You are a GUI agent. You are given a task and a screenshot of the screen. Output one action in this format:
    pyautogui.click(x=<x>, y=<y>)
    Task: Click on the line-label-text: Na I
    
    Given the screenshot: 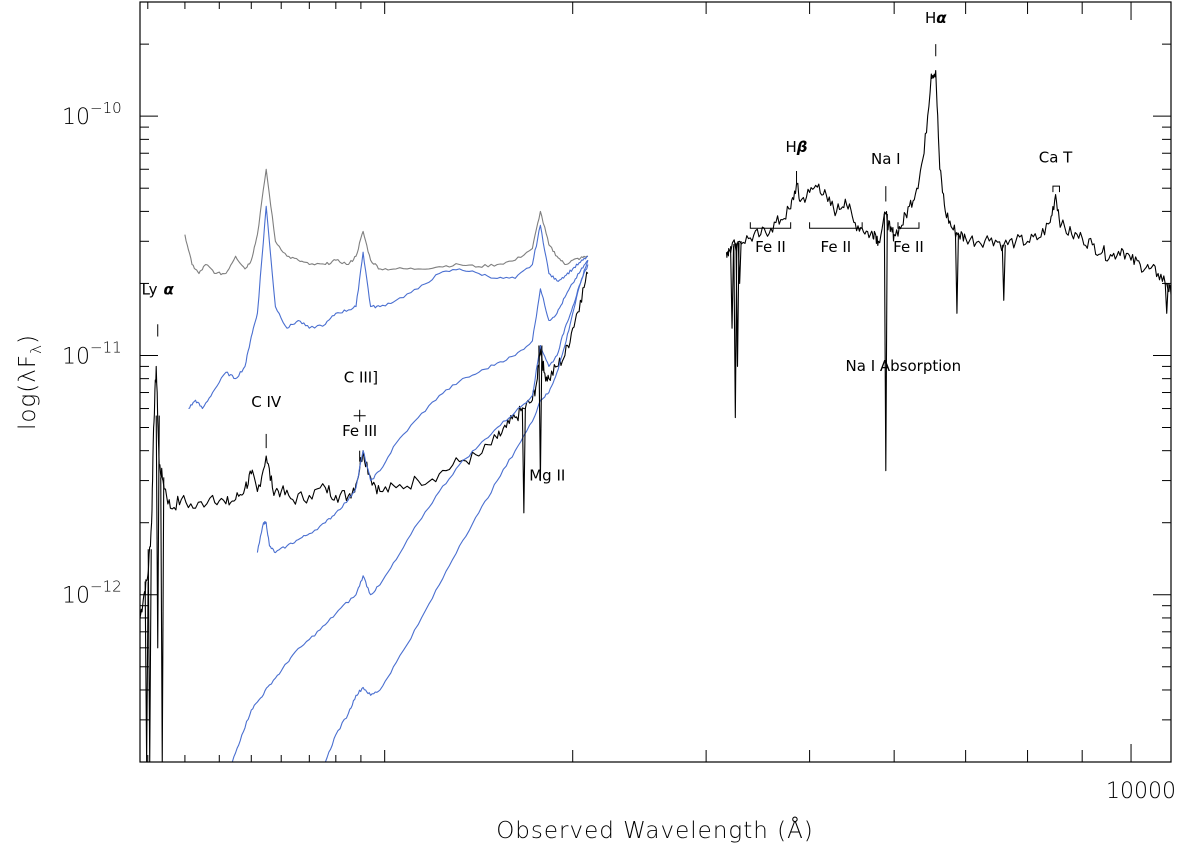 What is the action you would take?
    pyautogui.click(x=886, y=159)
    